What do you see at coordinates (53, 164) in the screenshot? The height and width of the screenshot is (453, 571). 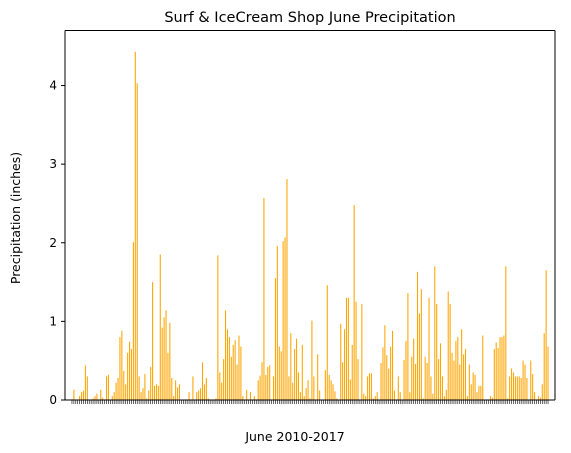 I see `y-tick-label: 3` at bounding box center [53, 164].